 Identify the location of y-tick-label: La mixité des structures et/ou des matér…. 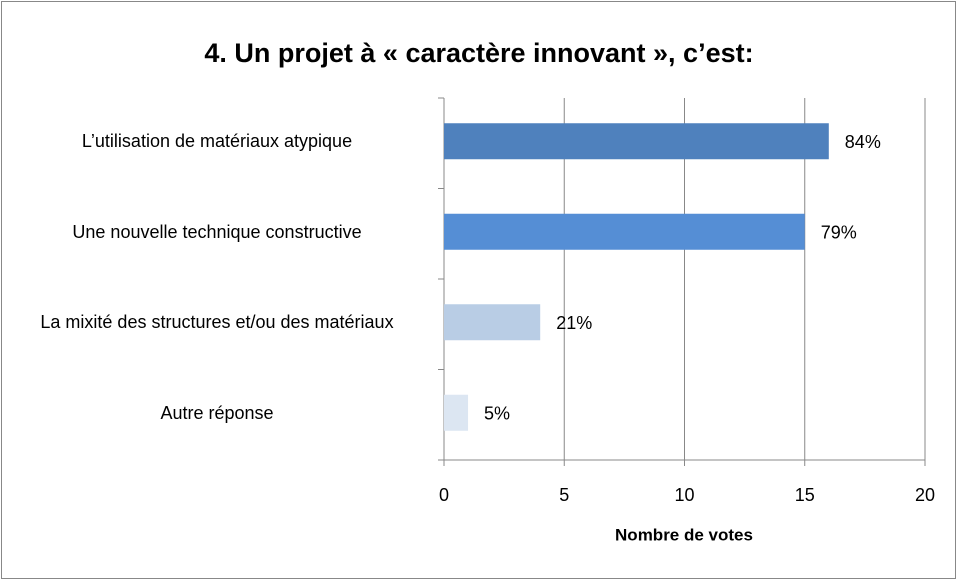
(217, 322).